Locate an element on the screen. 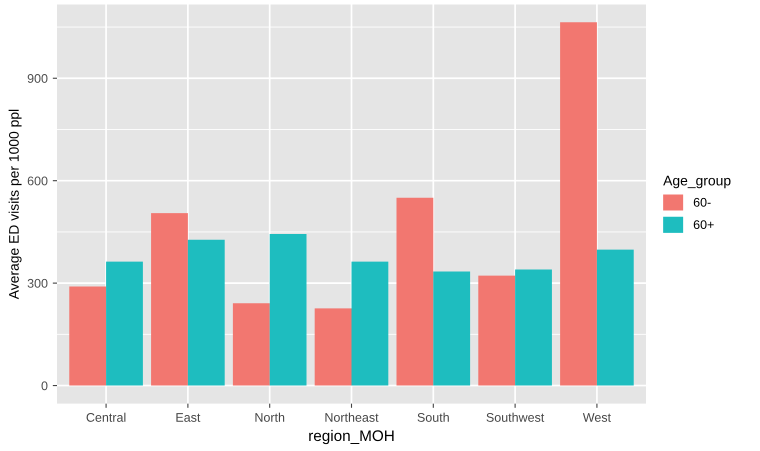  y-tick-label: 0 is located at coordinates (45, 385).